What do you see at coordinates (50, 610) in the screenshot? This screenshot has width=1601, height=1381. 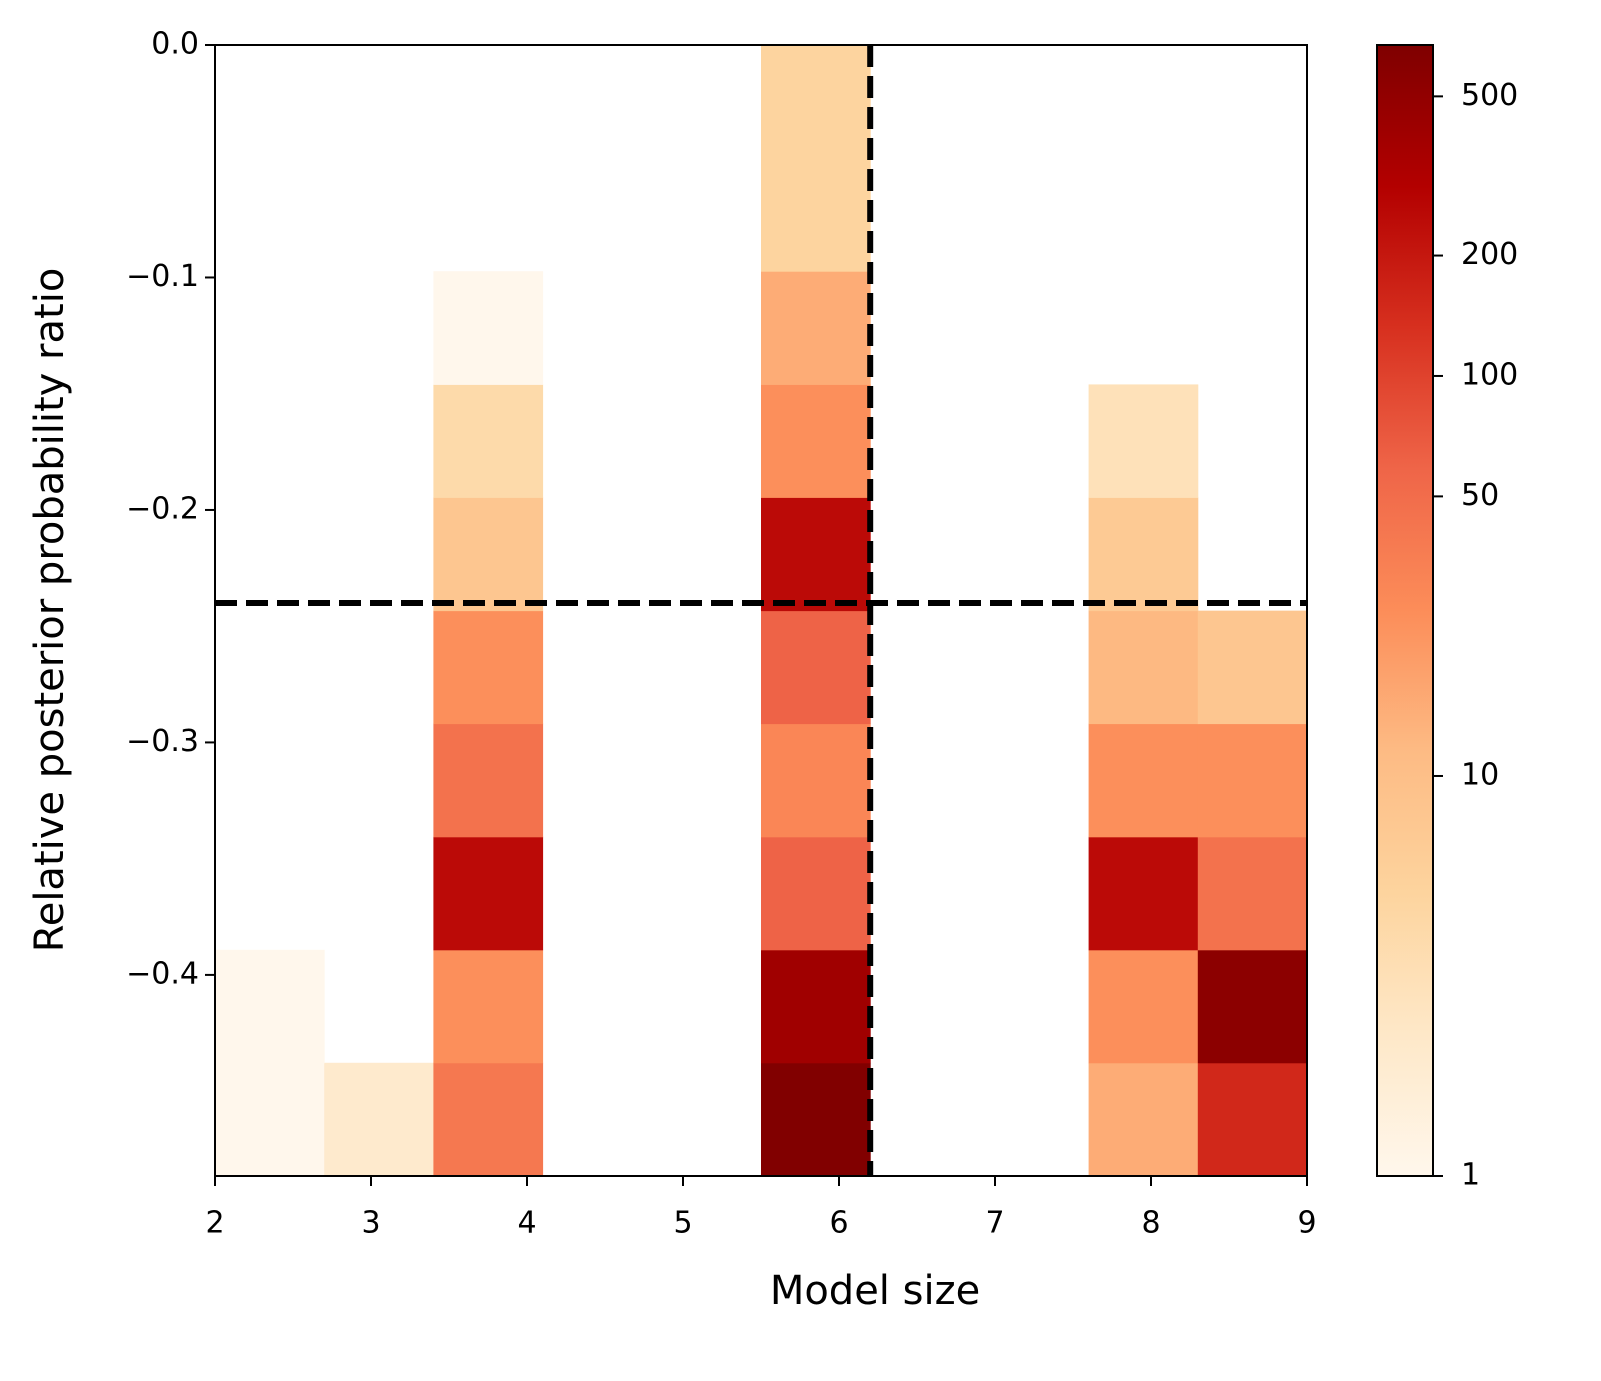 I see `y-axis-label: Relative posterior probability ratio` at bounding box center [50, 610].